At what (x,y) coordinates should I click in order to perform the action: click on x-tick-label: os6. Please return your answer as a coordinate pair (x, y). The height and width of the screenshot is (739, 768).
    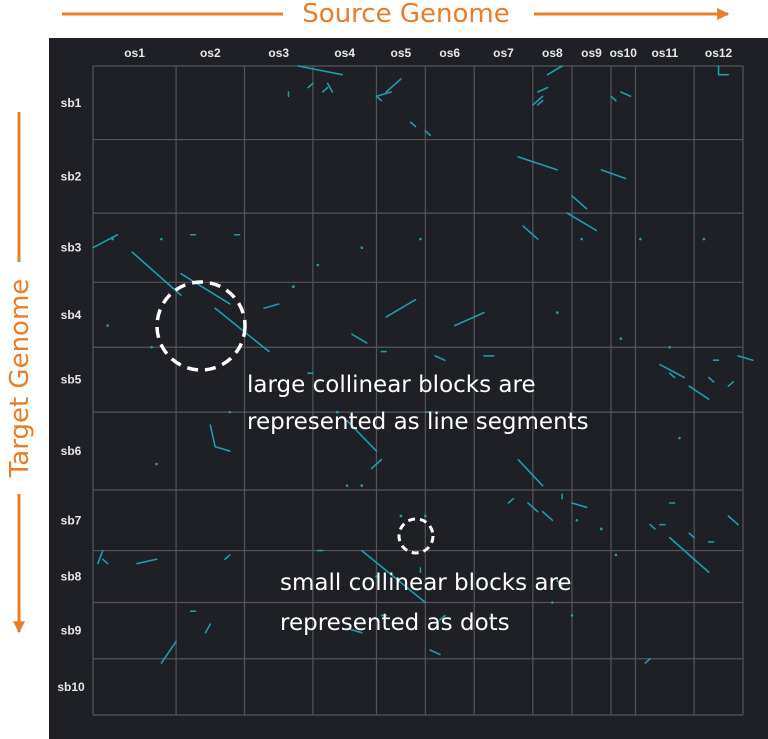
    Looking at the image, I should click on (449, 53).